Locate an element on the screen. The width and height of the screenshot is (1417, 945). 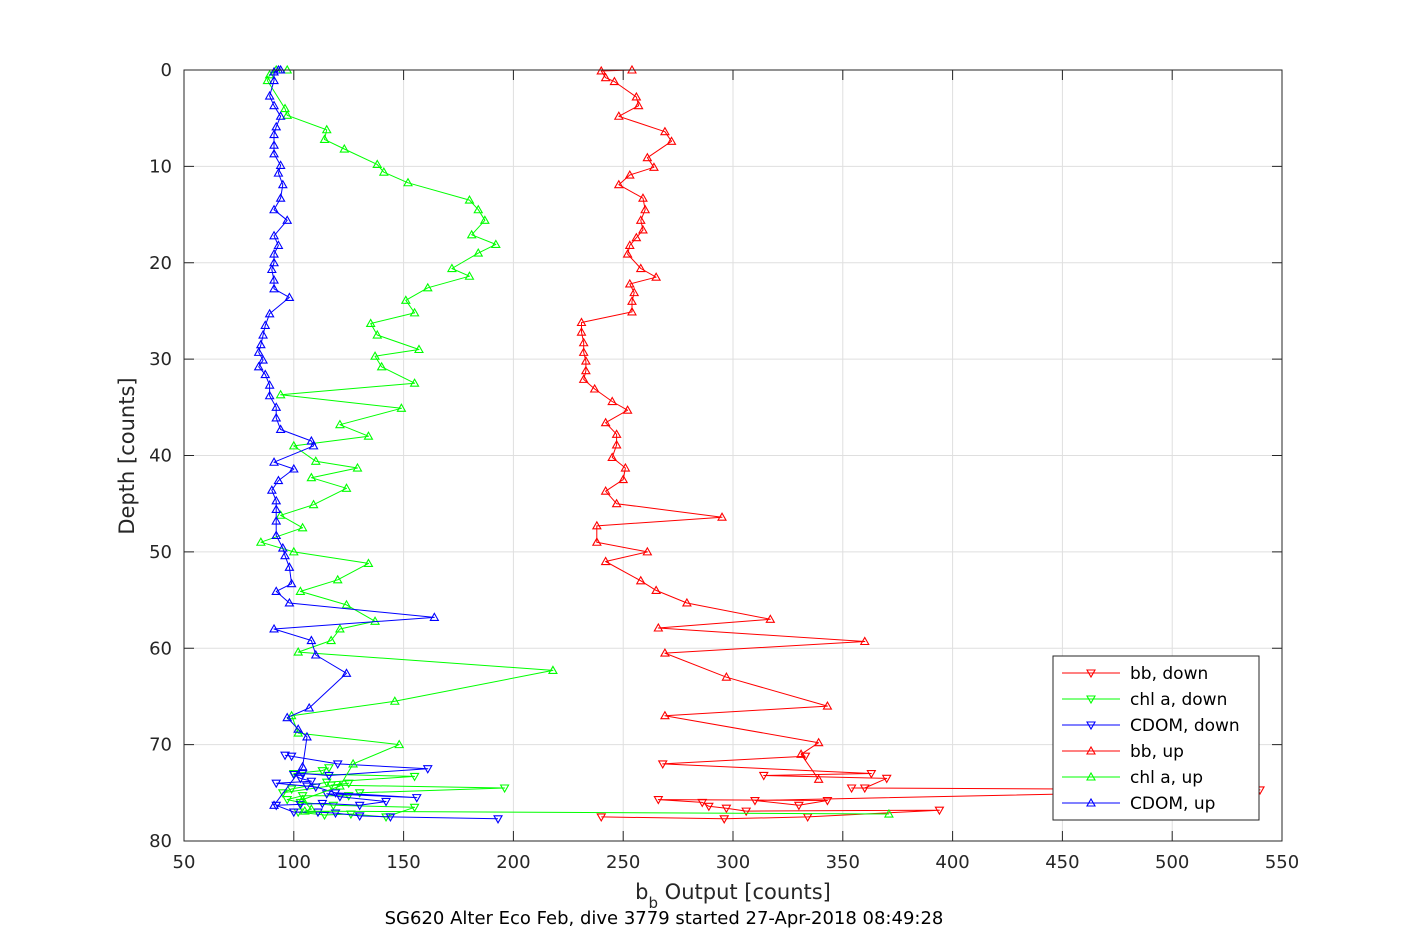
legend-marker is located at coordinates (1091, 750).